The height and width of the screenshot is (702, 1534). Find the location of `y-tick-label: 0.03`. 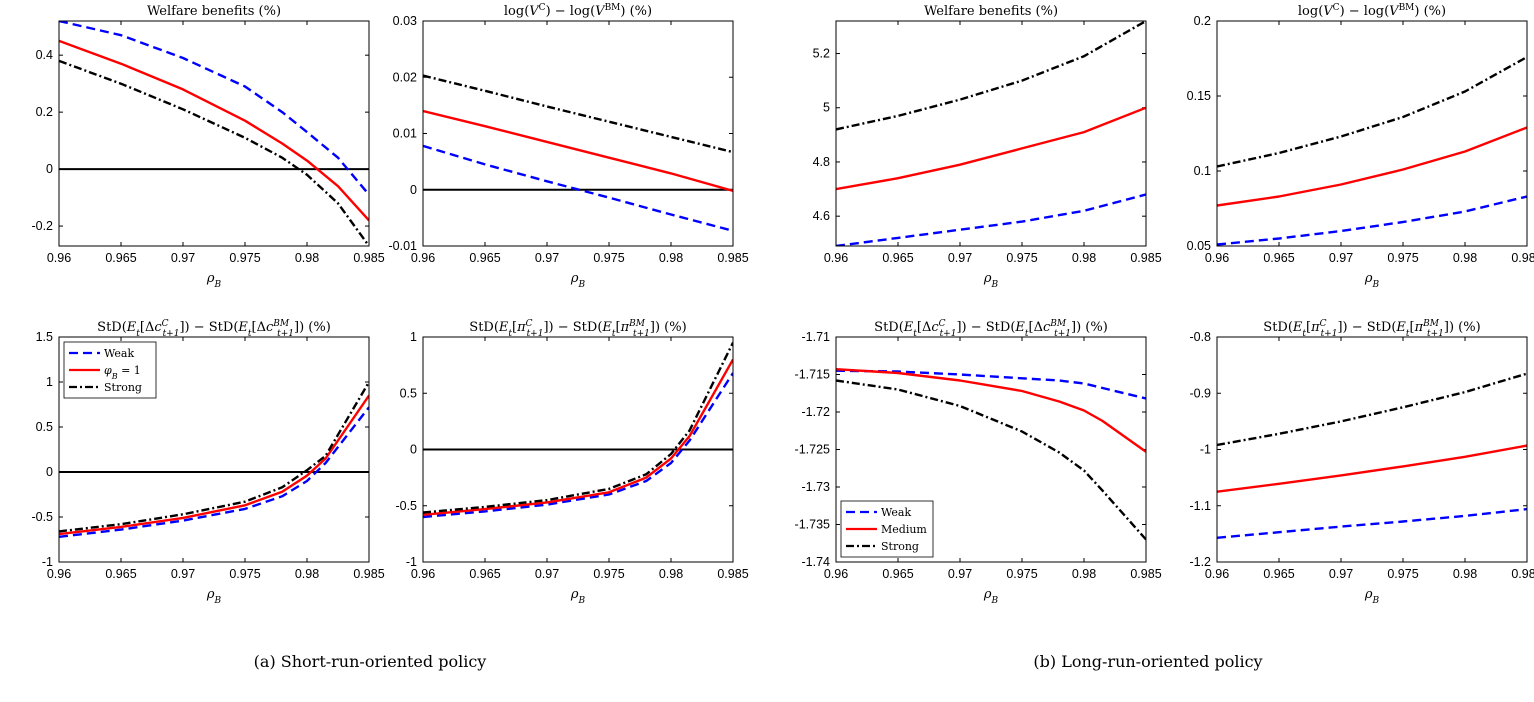

y-tick-label: 0.03 is located at coordinates (405, 21).